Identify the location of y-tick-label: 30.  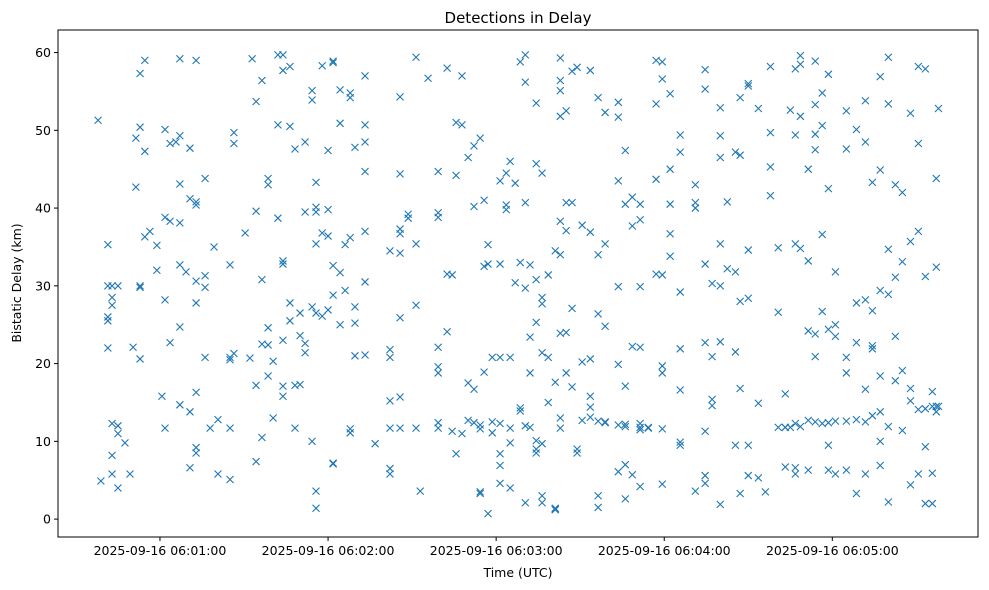
(43, 285).